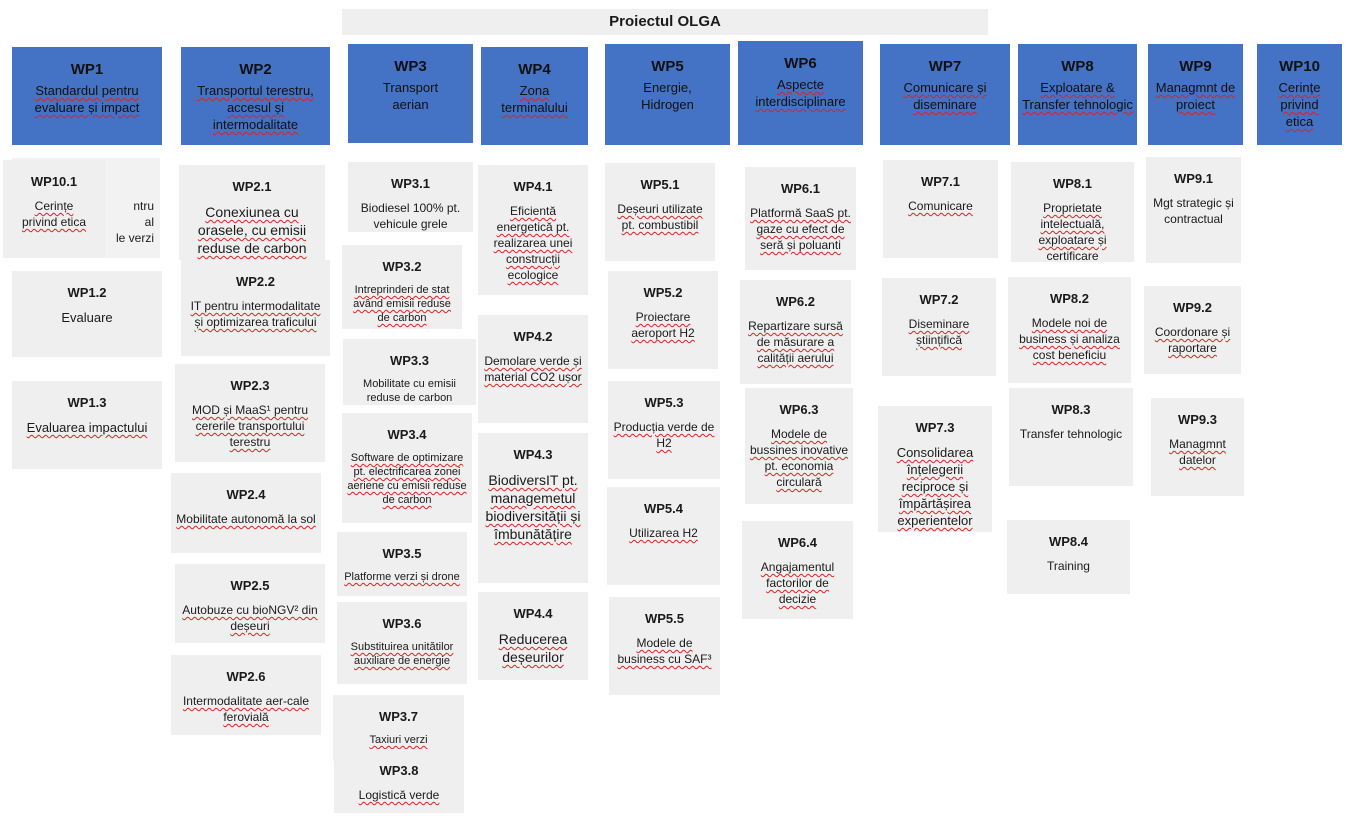 Image resolution: width=1356 pixels, height=826 pixels. What do you see at coordinates (533, 336) in the screenshot?
I see `task-code: WP4.2` at bounding box center [533, 336].